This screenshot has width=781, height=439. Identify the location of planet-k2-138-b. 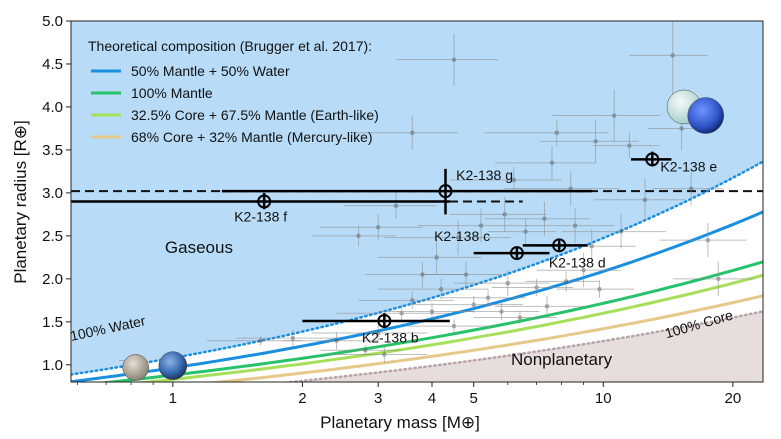
(376, 320).